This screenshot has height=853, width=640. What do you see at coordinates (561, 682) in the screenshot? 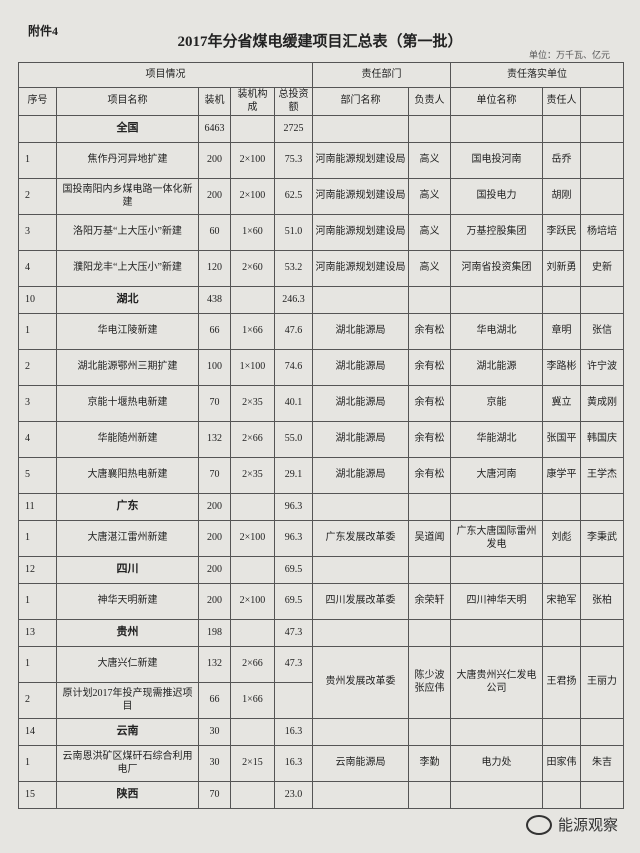
I see `cell: 王君扬` at bounding box center [561, 682].